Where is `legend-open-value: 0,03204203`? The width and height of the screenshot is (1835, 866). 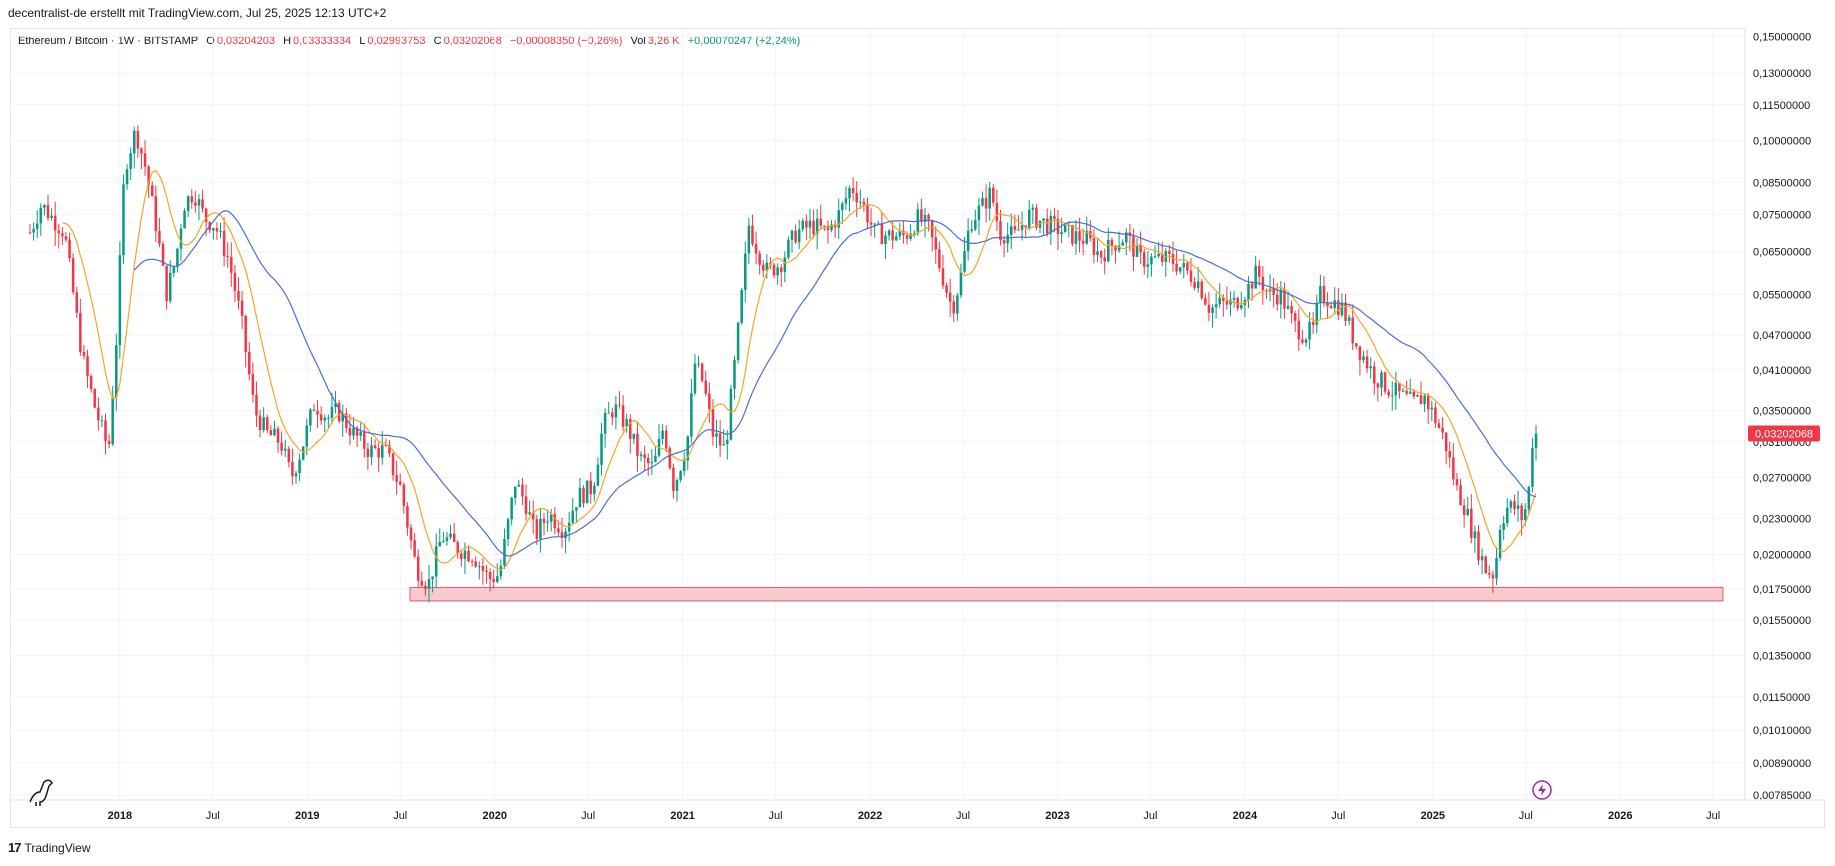
legend-open-value: 0,03204203 is located at coordinates (245, 41).